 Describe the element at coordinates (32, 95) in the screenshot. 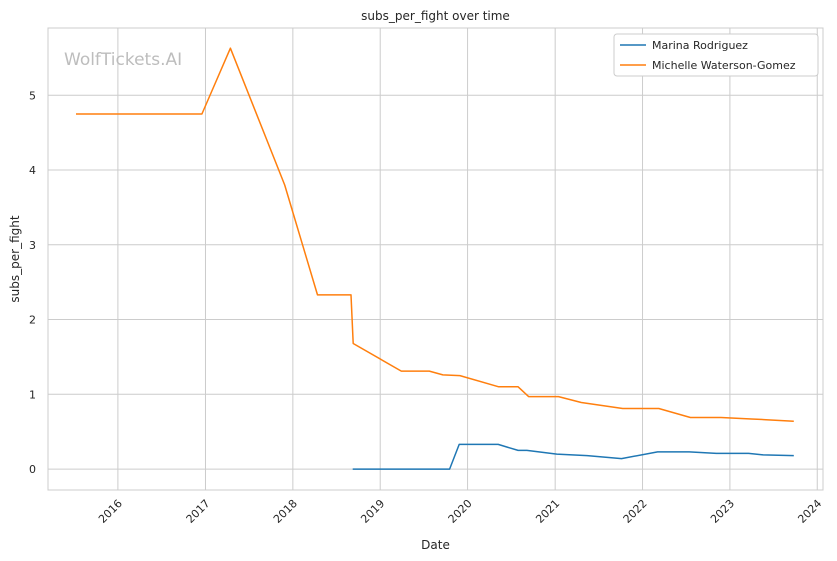

I see `y-tick-label: 5` at that location.